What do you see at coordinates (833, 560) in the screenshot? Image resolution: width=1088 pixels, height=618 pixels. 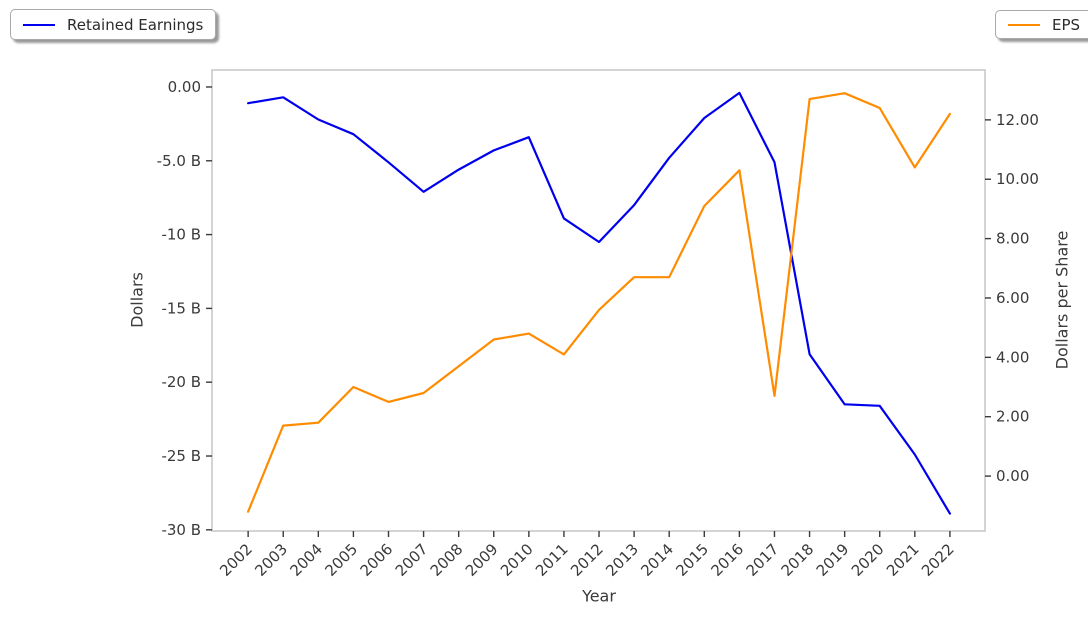 I see `x-tick-label: 2019` at bounding box center [833, 560].